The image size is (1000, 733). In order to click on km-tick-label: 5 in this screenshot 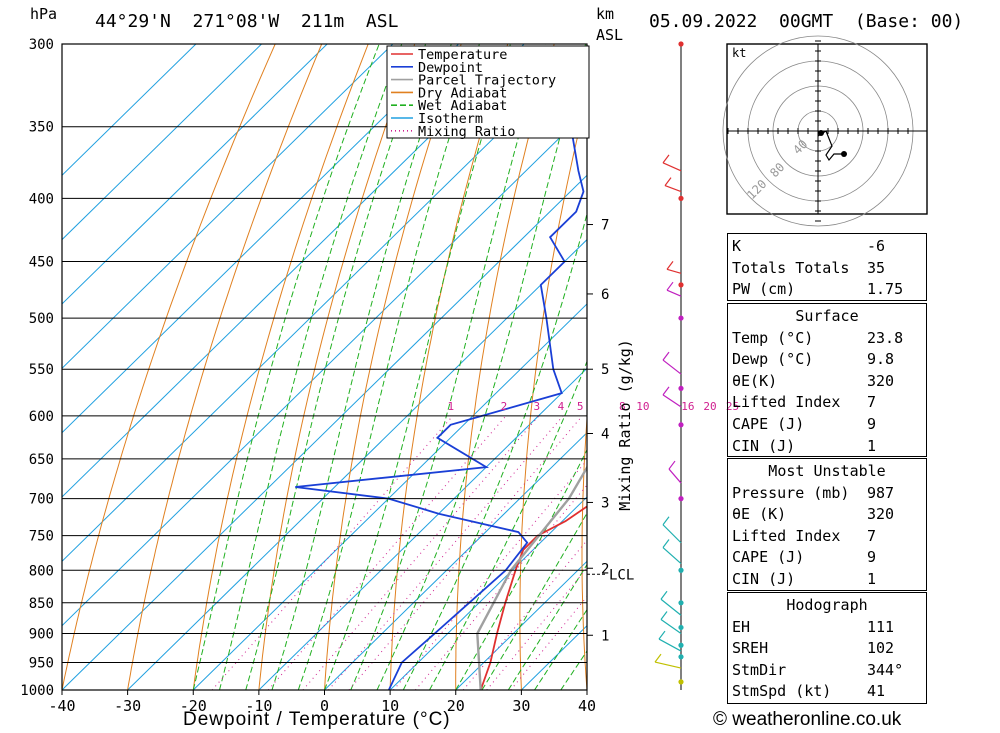, I will do `click(605, 370)`.